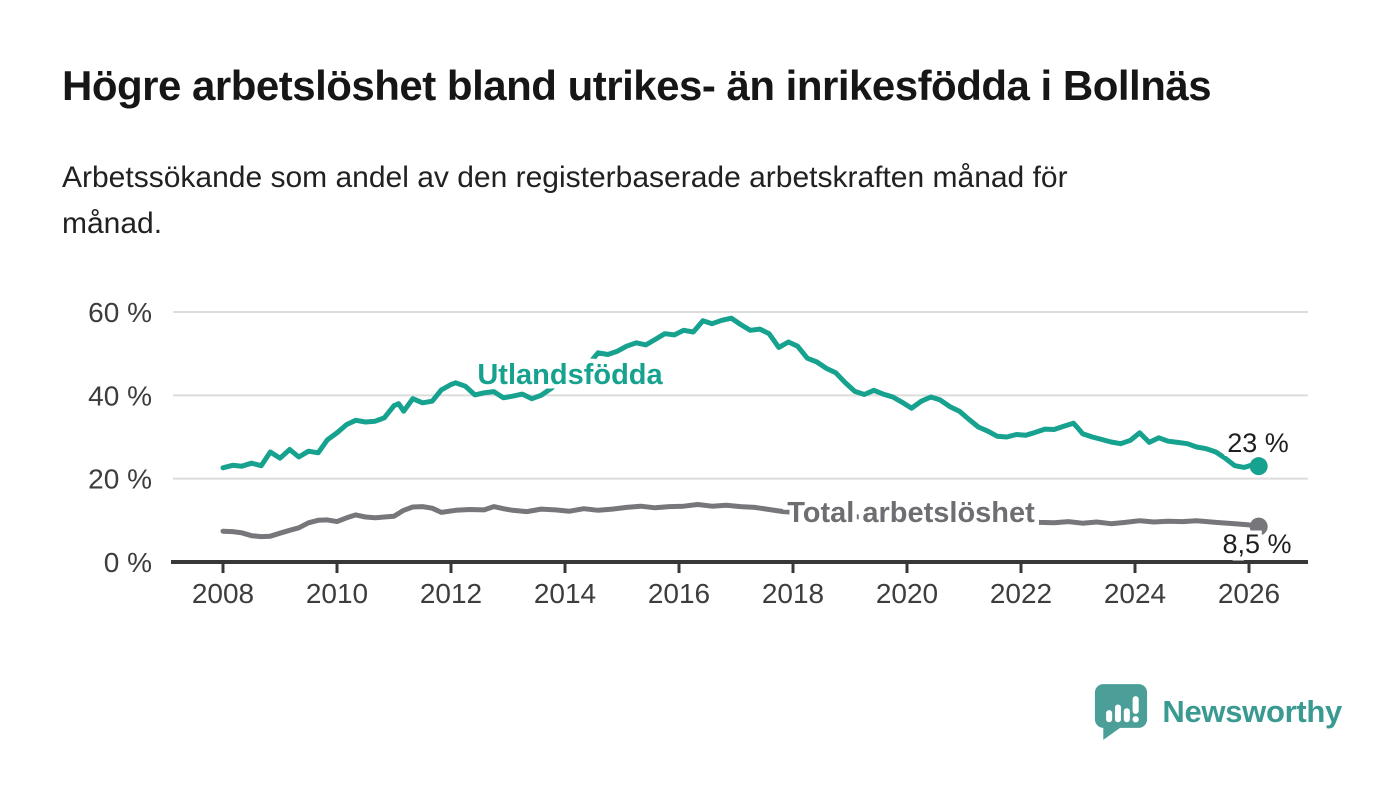 The width and height of the screenshot is (1400, 794). I want to click on x-tick-label-2008: 2008, so click(223, 593).